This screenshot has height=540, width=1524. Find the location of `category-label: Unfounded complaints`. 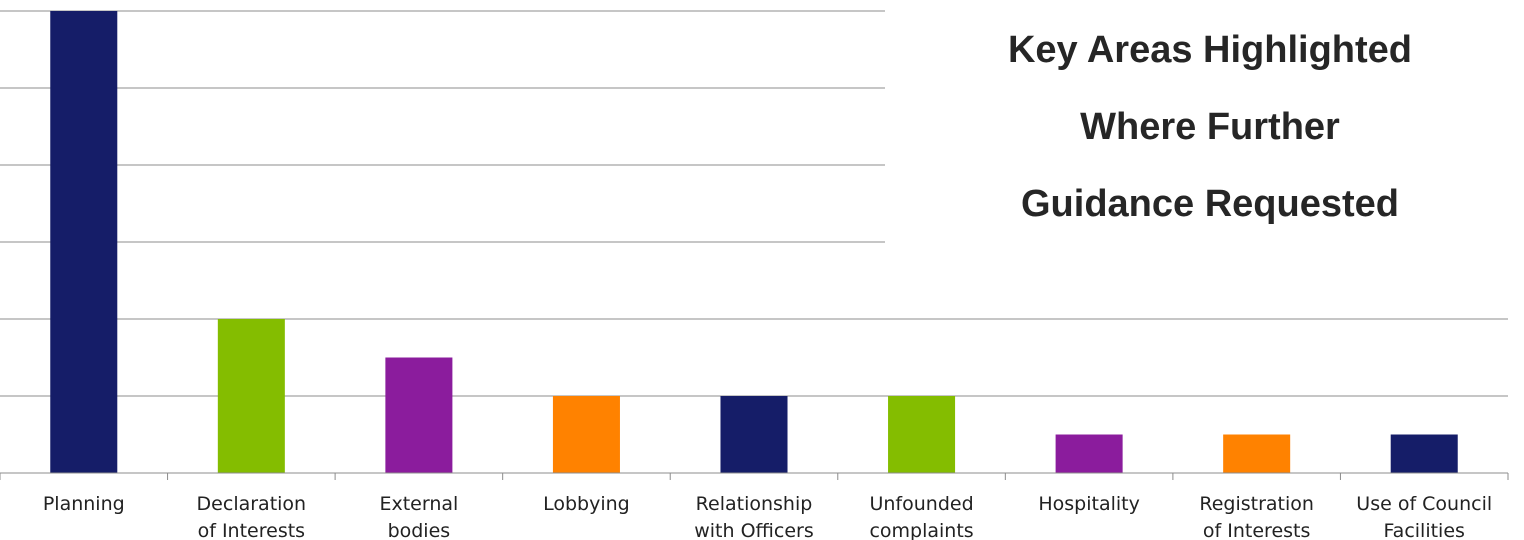

category-label: Unfounded complaints is located at coordinates (921, 516).